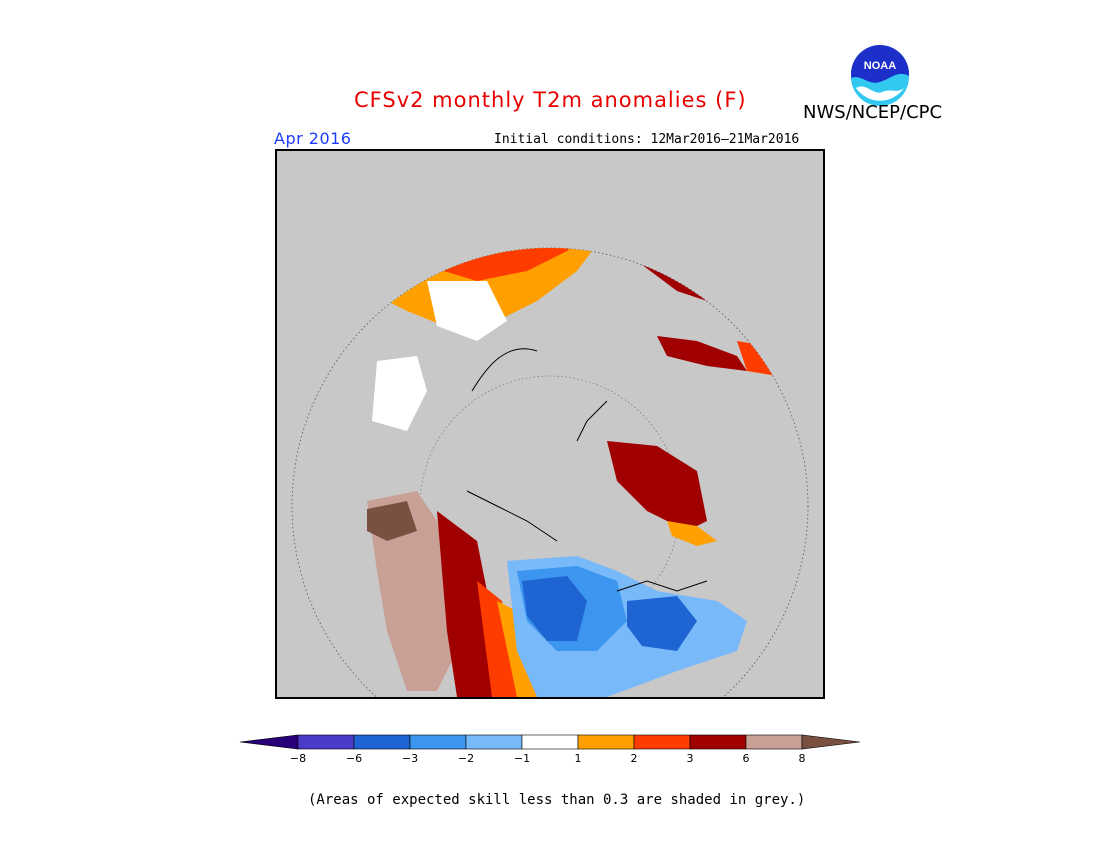  What do you see at coordinates (392, 521) in the screenshot?
I see `alaska-brown-region` at bounding box center [392, 521].